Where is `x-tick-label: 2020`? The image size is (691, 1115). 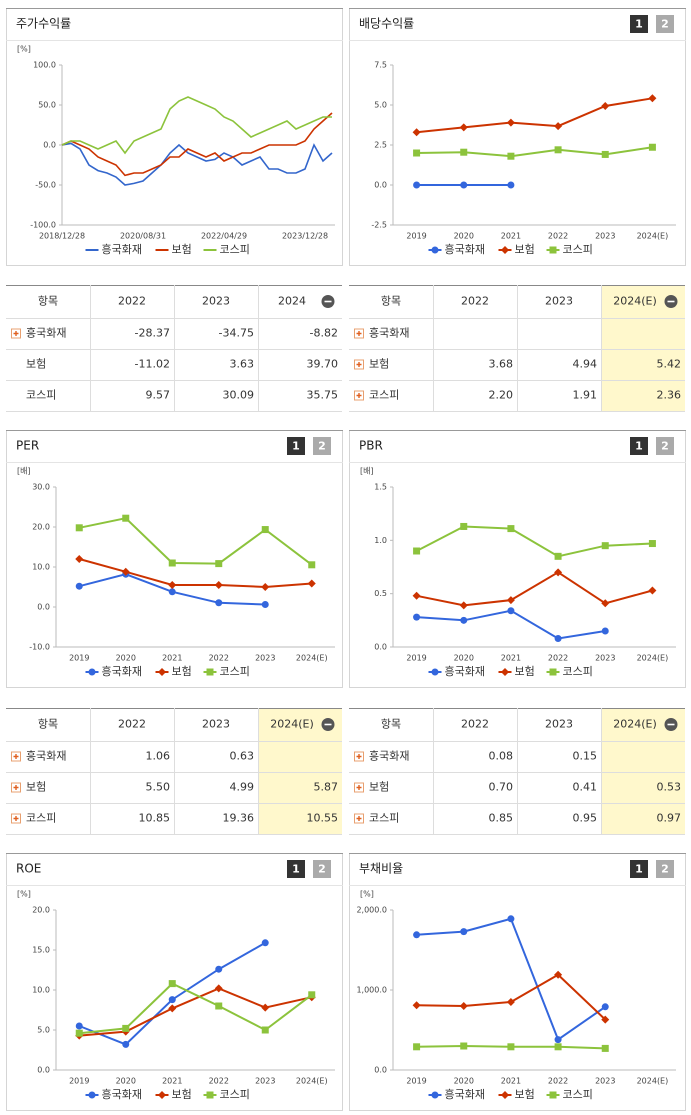 x-tick-label: 2020 is located at coordinates (464, 658).